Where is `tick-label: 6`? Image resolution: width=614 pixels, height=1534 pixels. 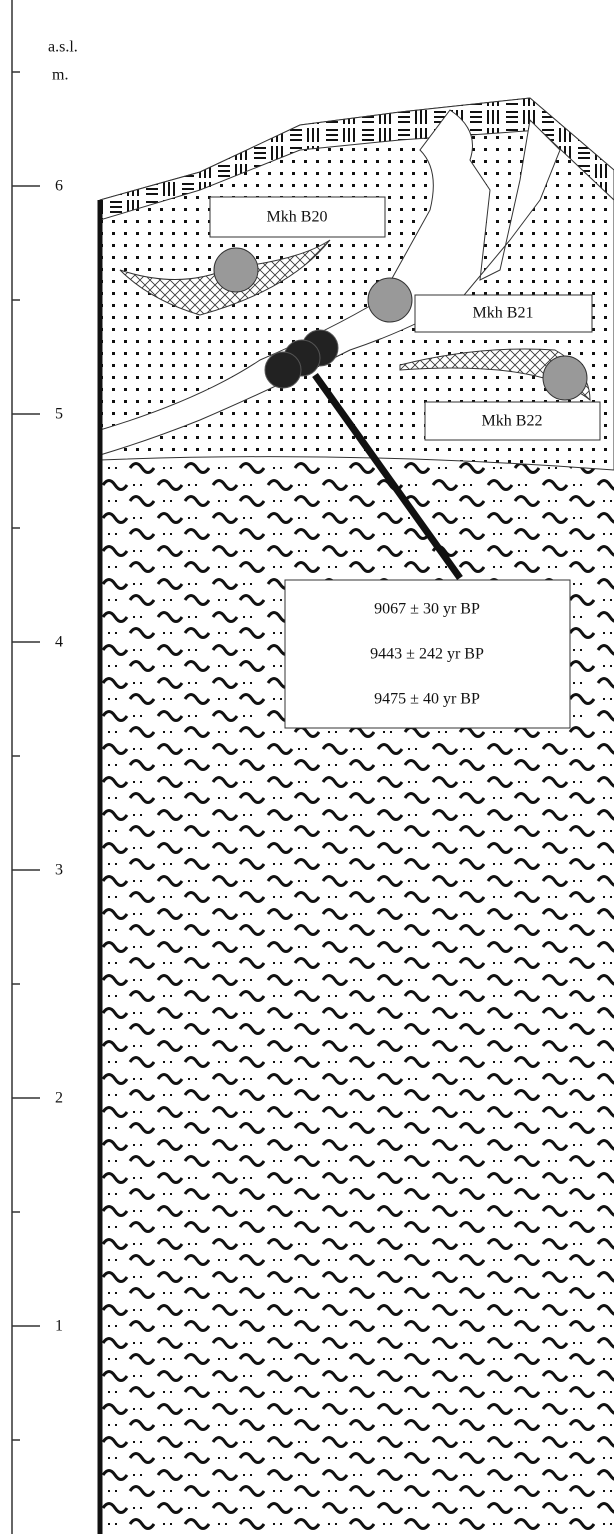 tick-label: 6 is located at coordinates (59, 186).